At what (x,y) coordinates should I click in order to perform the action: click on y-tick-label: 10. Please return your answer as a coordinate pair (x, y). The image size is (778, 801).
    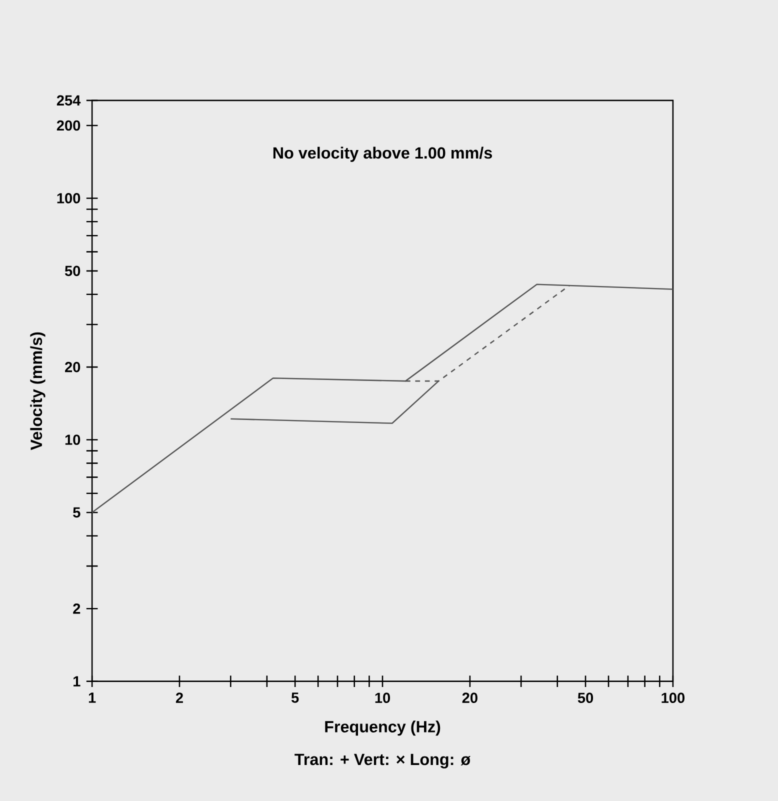
    Looking at the image, I should click on (72, 439).